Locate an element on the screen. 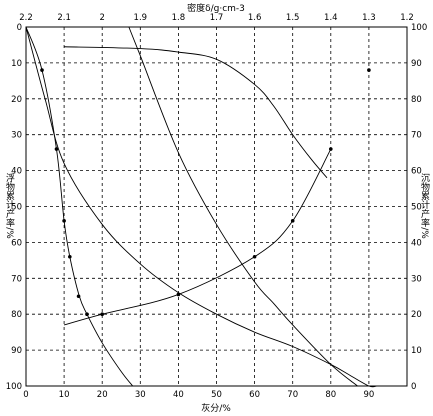 The height and width of the screenshot is (416, 433). right-tick-label: 20 is located at coordinates (416, 315).